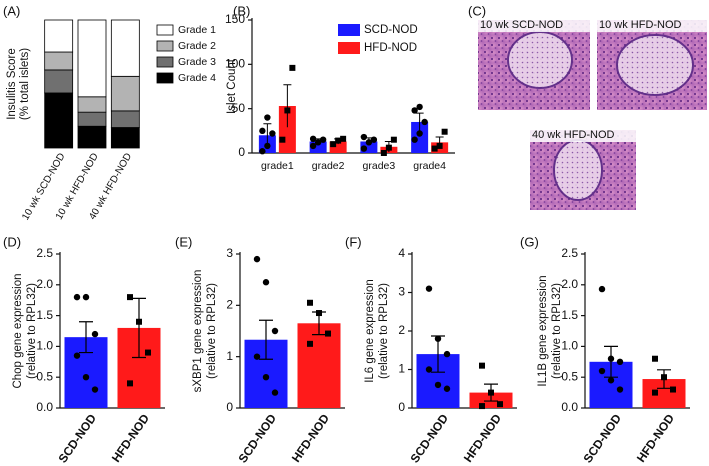 The image size is (709, 466). Describe the element at coordinates (573, 135) in the screenshot. I see `image-label: 40 wk HFD-NOD` at that location.